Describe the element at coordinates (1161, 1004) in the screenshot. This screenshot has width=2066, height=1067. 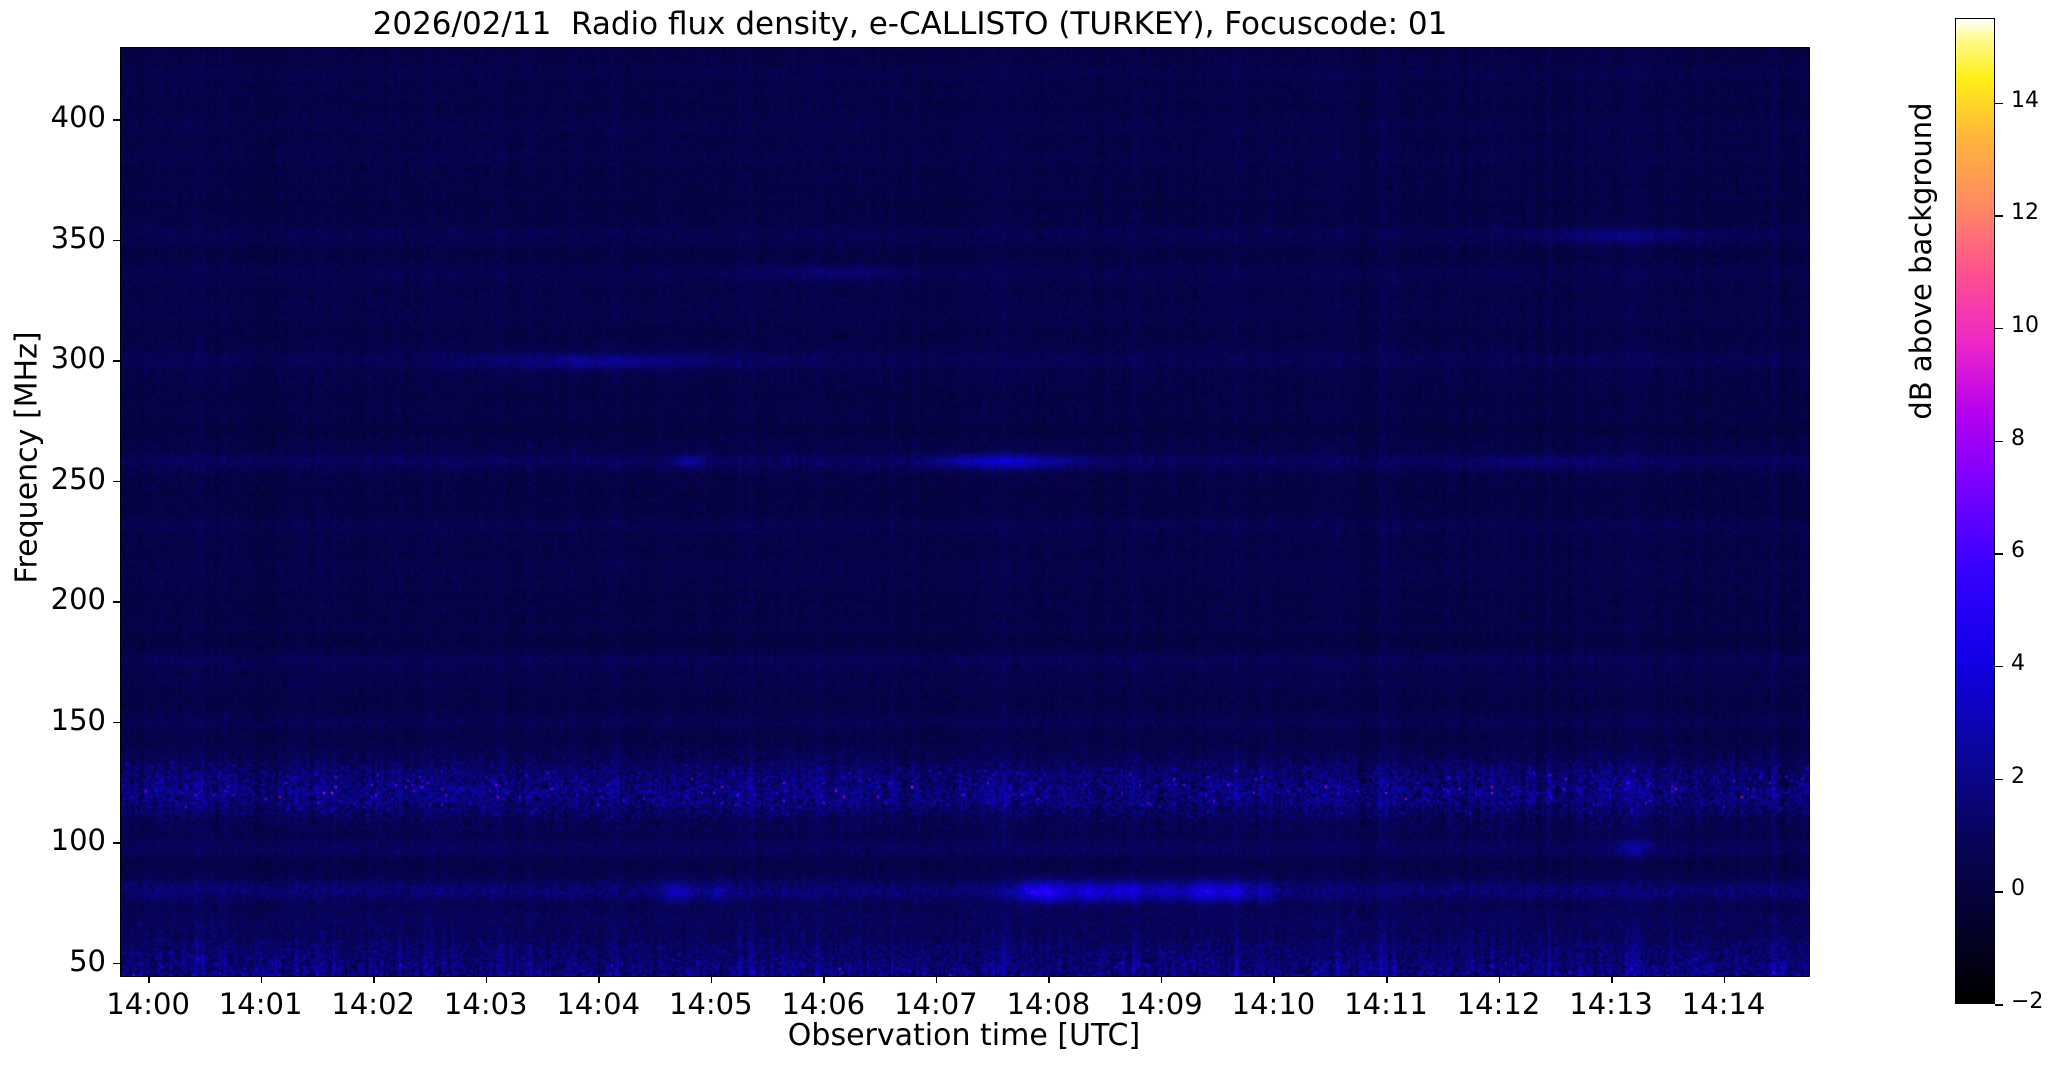
I see `x-tick-label: 14:09` at that location.